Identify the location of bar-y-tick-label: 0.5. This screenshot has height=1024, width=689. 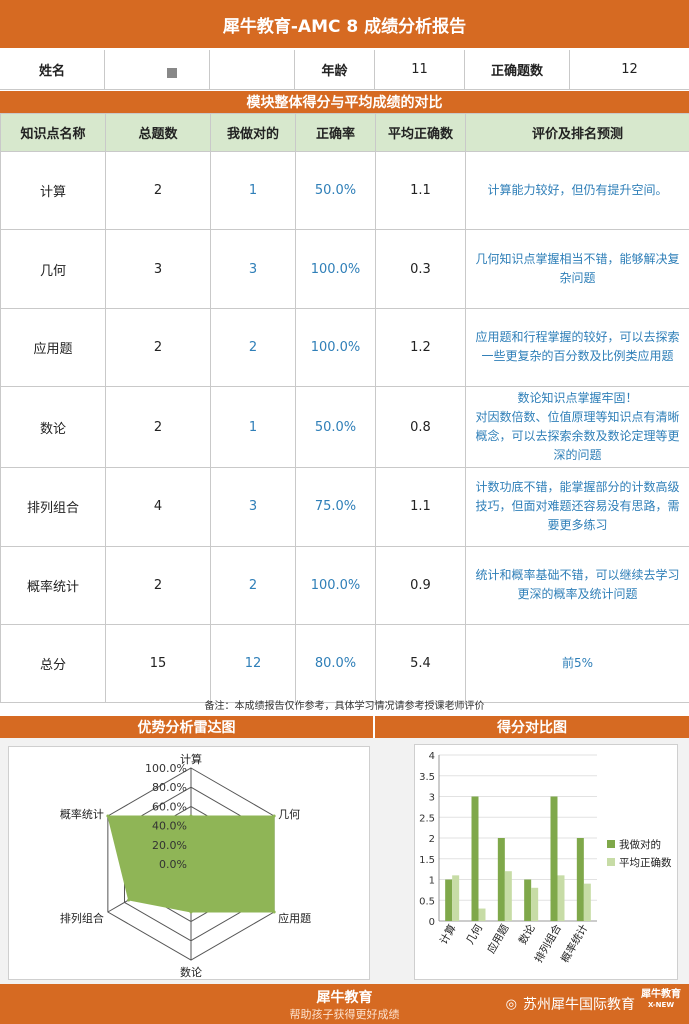
(427, 901).